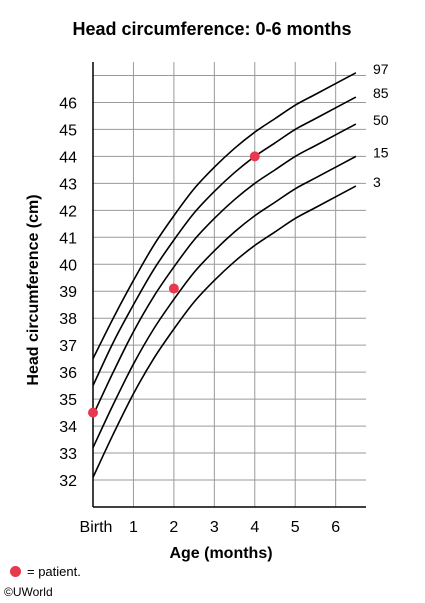 The image size is (425, 603). Describe the element at coordinates (68, 346) in the screenshot. I see `y-tick-label: 37` at that location.